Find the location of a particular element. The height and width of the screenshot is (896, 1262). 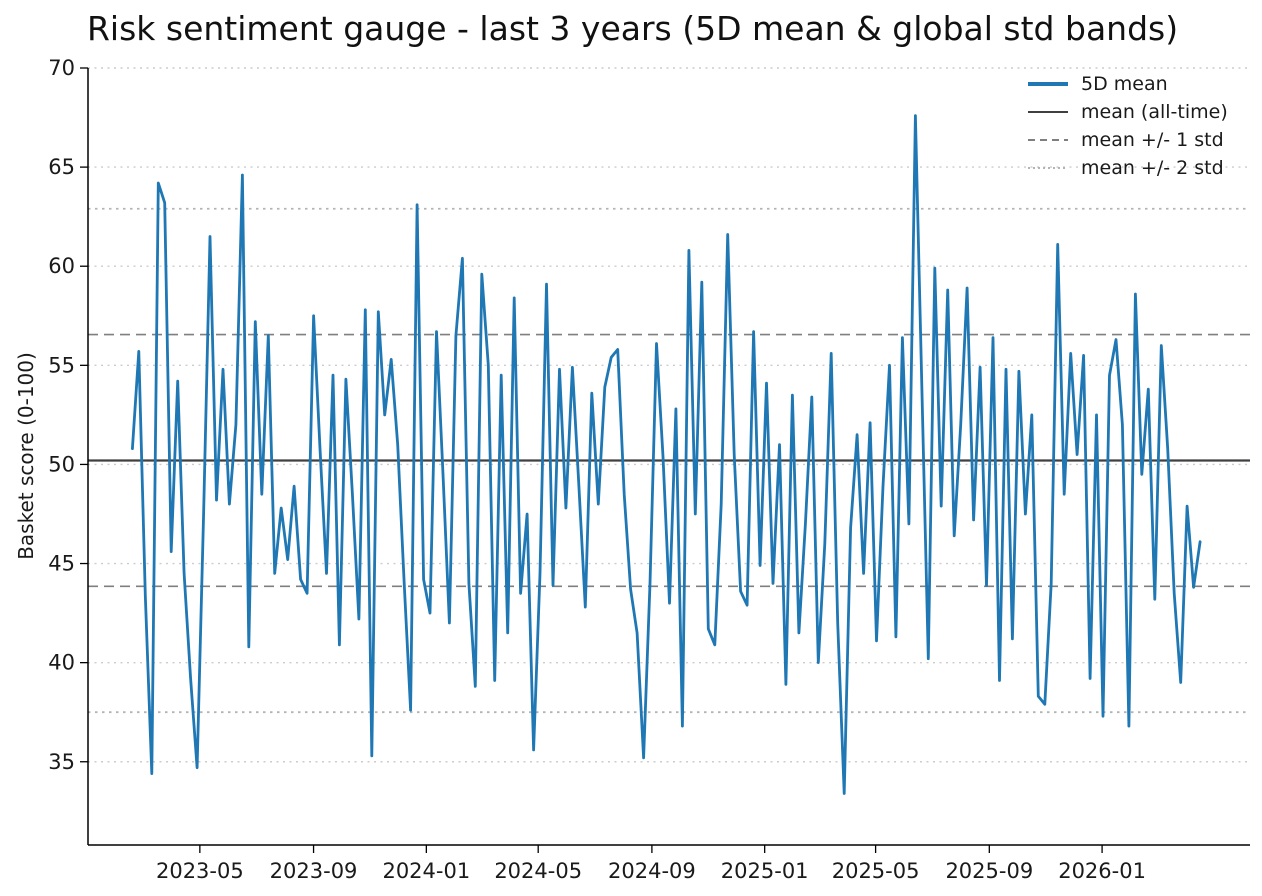

y-tick-label: 65 is located at coordinates (61, 167).